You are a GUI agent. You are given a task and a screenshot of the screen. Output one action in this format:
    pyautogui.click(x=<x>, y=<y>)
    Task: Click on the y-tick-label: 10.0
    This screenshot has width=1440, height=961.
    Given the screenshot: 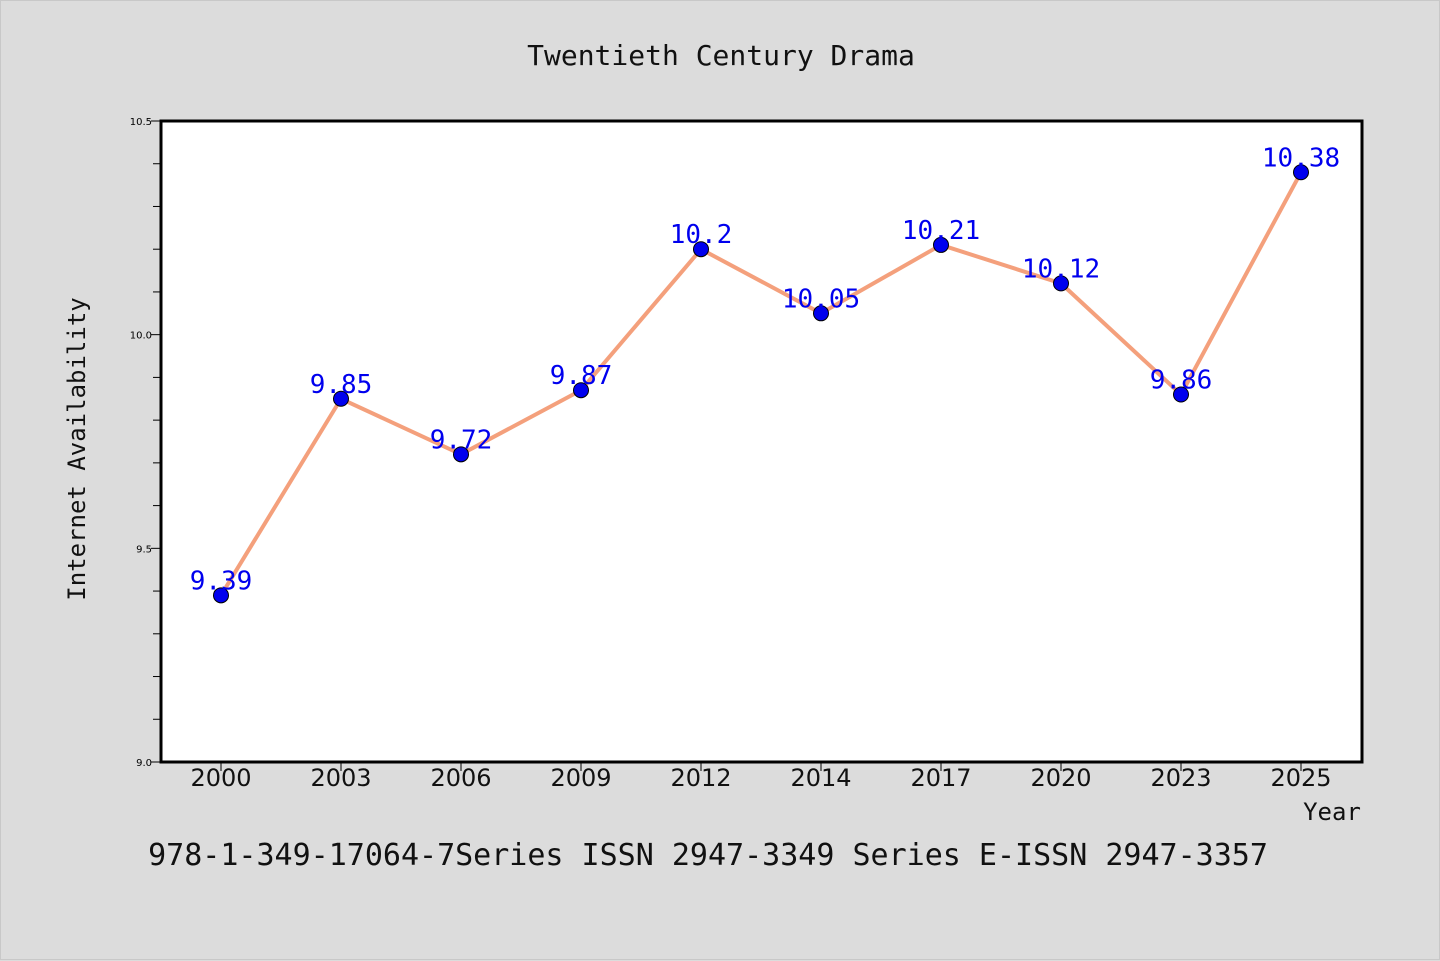 What is the action you would take?
    pyautogui.click(x=141, y=336)
    